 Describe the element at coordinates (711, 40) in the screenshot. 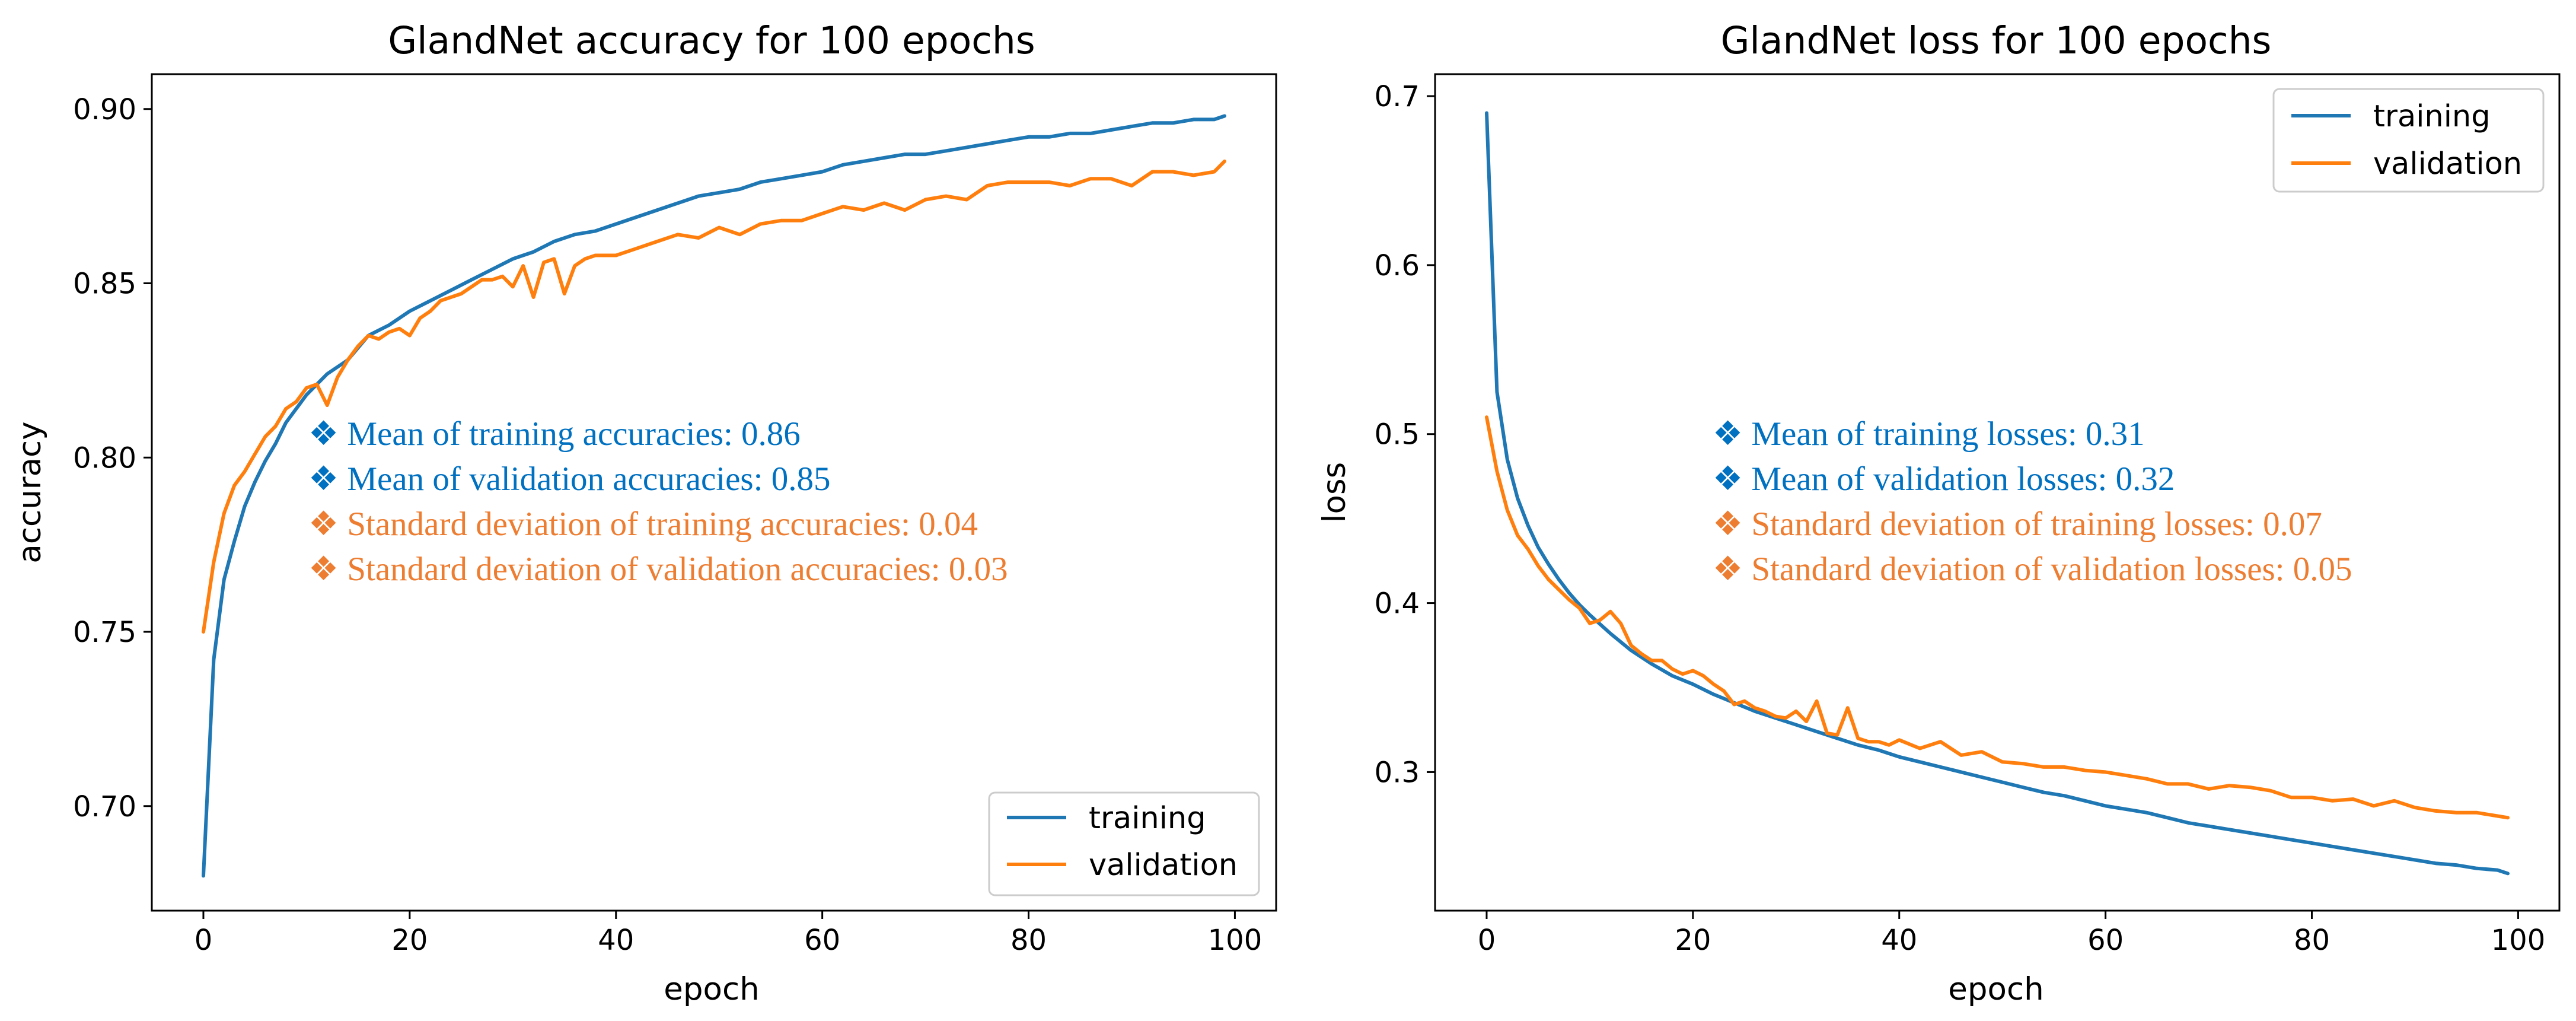

I see `accuracy-chart-title: GlandNet accuracy for 100 epochs` at that location.